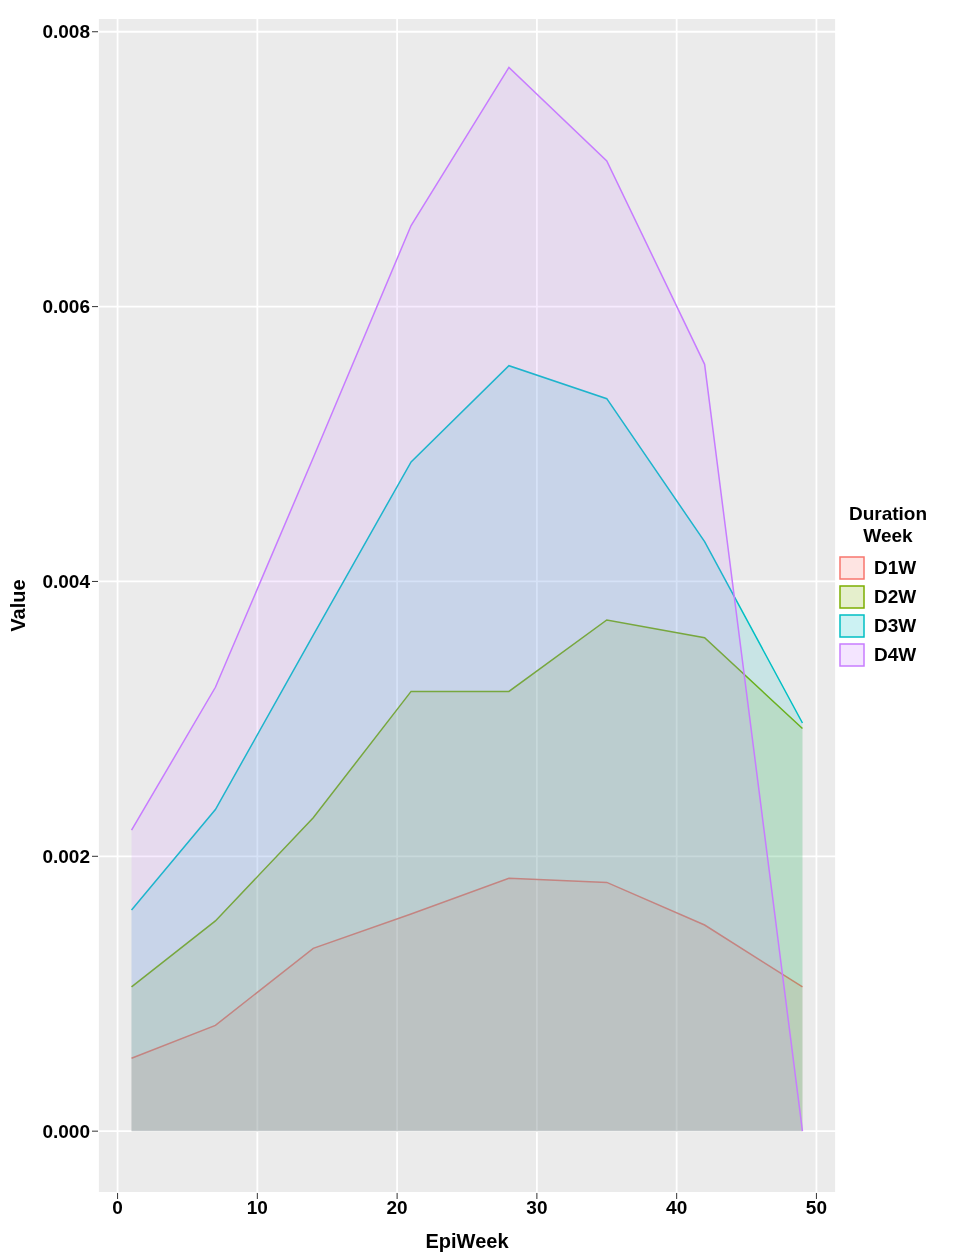  Describe the element at coordinates (18, 605) in the screenshot. I see `y-axis-title: Value` at that location.